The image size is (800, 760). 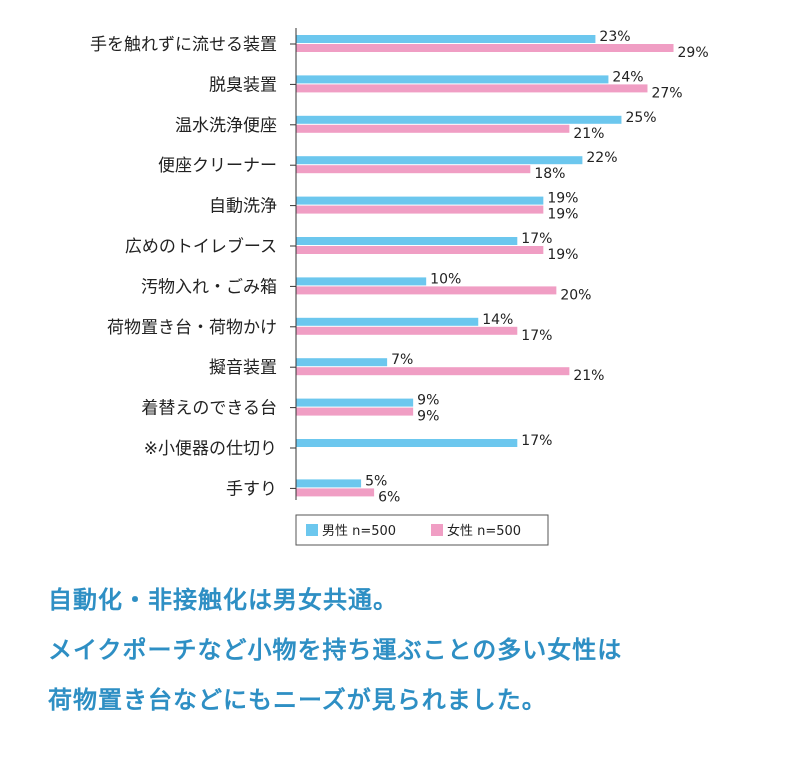 I want to click on value-label-male: 10%, so click(x=445, y=279).